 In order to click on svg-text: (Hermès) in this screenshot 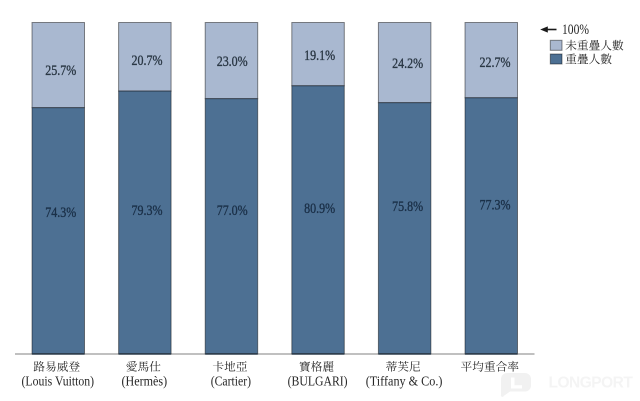, I will do `click(144, 382)`.